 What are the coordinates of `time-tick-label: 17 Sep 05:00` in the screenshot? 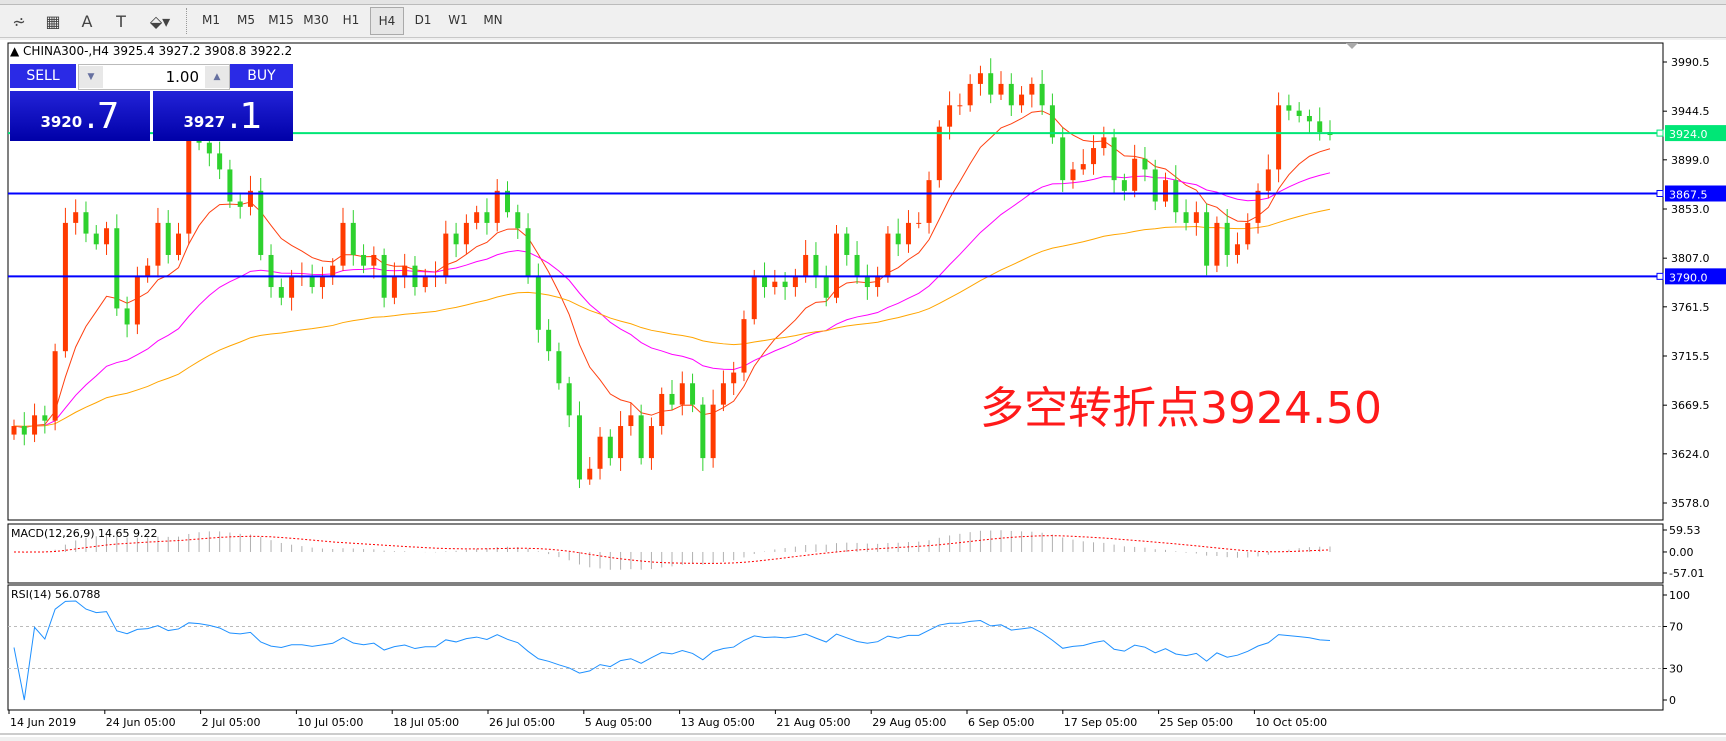 It's located at (1100, 722).